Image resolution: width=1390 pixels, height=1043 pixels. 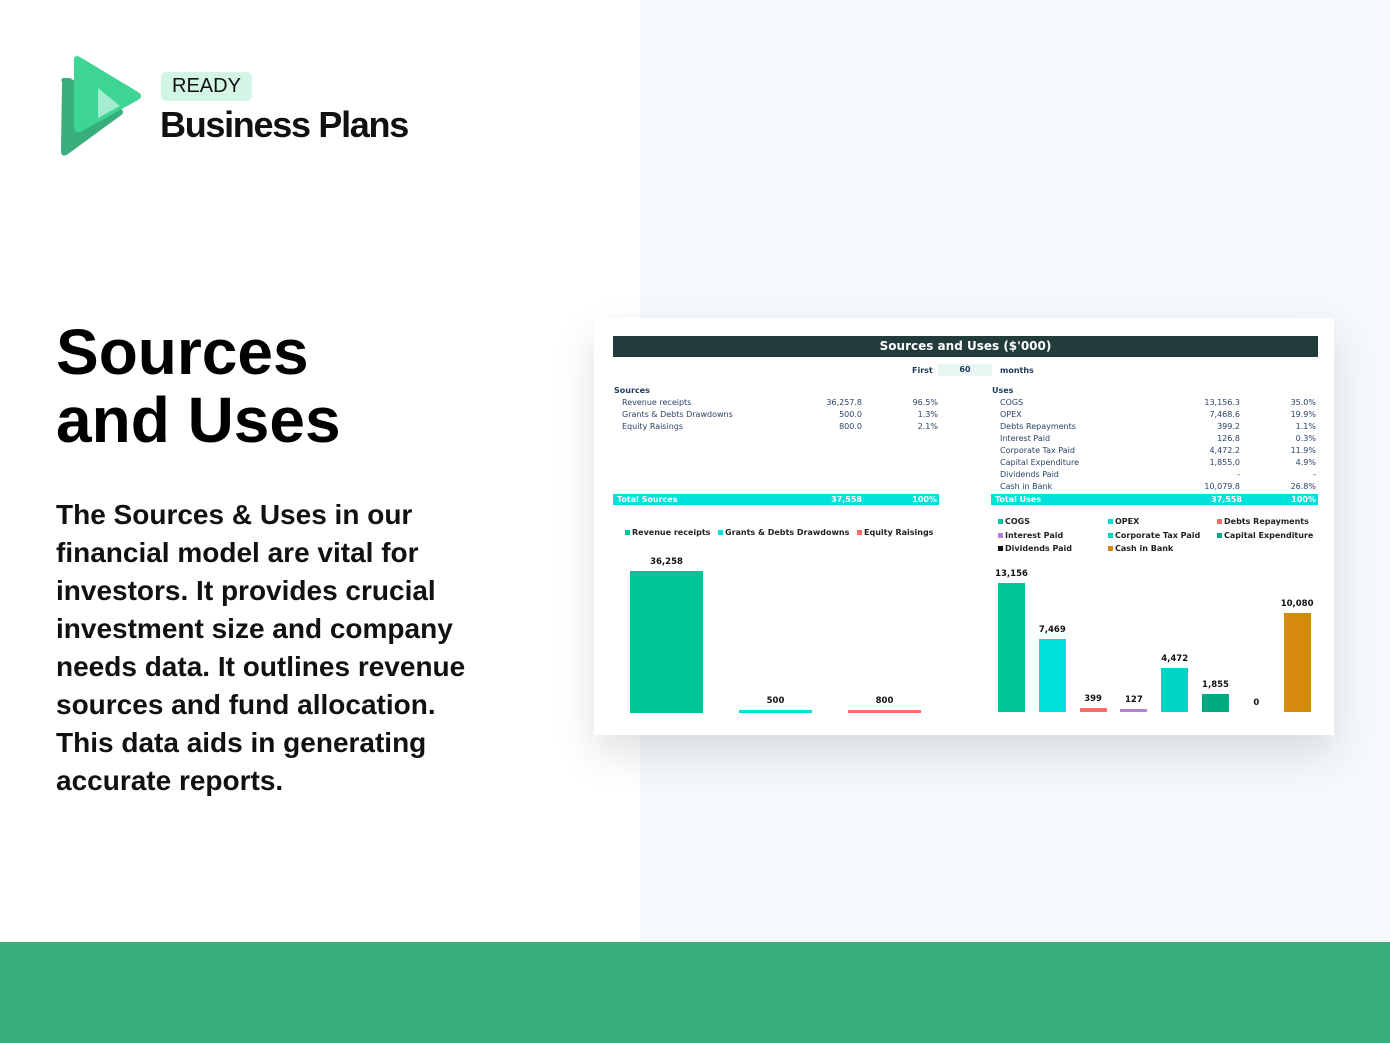 I want to click on legend-item: Cash in Bank, so click(x=1140, y=548).